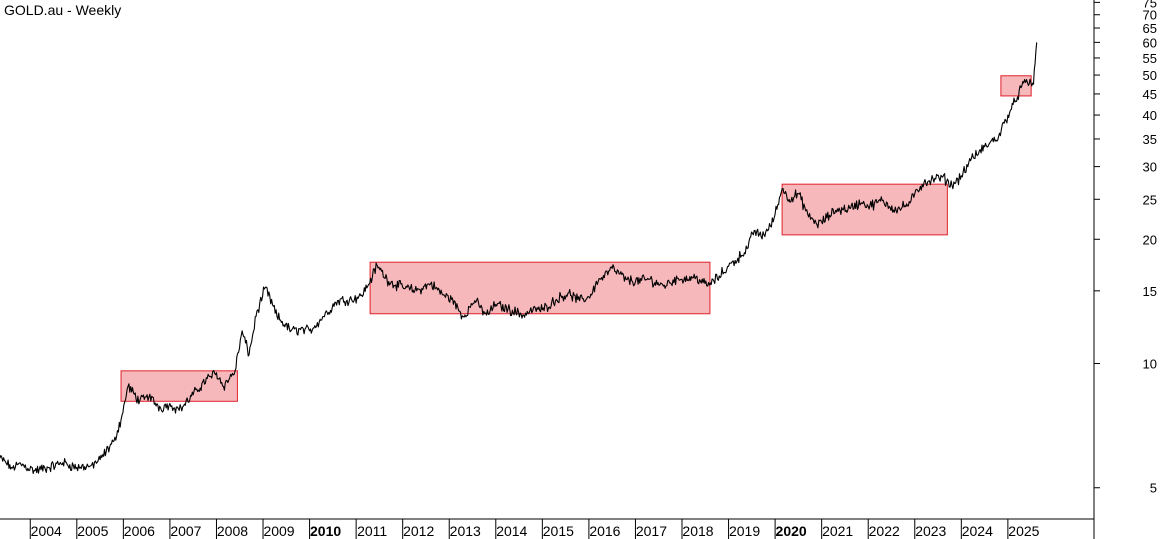 This screenshot has width=1160, height=539. Describe the element at coordinates (697, 531) in the screenshot. I see `x-tick-label-2018: 2018` at that location.